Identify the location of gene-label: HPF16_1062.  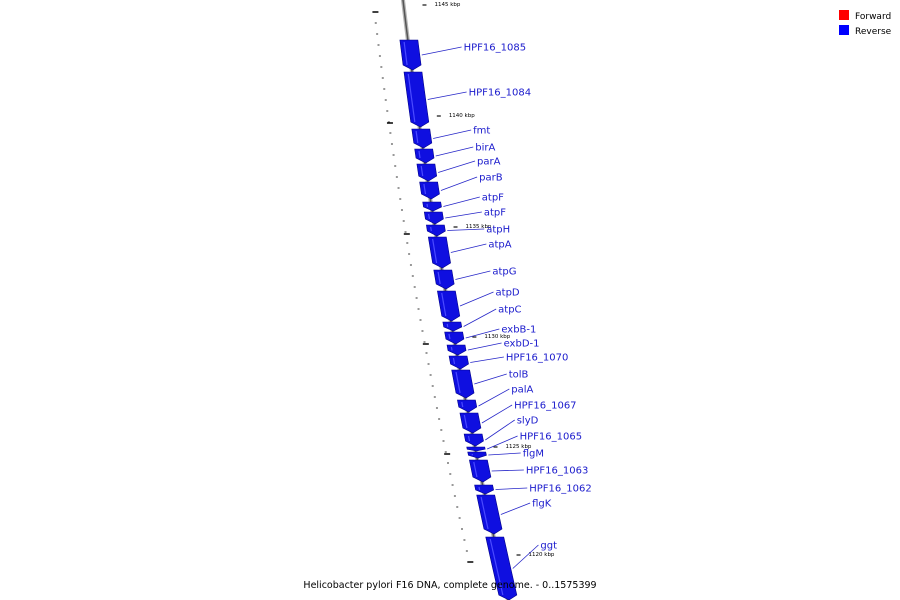
(560, 489).